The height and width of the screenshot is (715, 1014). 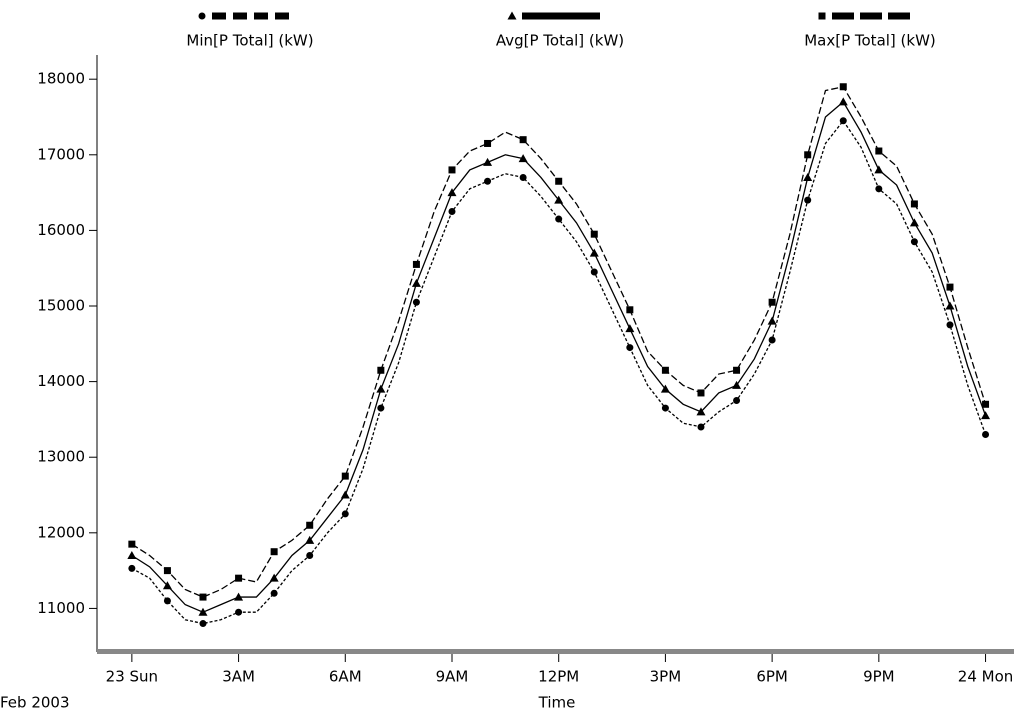 I want to click on x-tick-label: 6AM, so click(x=345, y=677).